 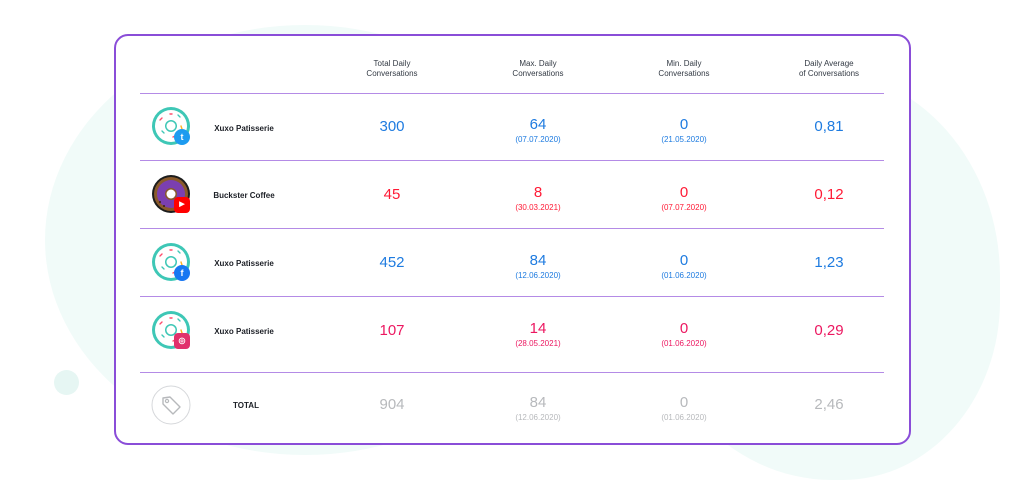 I want to click on max-date: (28.05.2021), so click(x=538, y=343).